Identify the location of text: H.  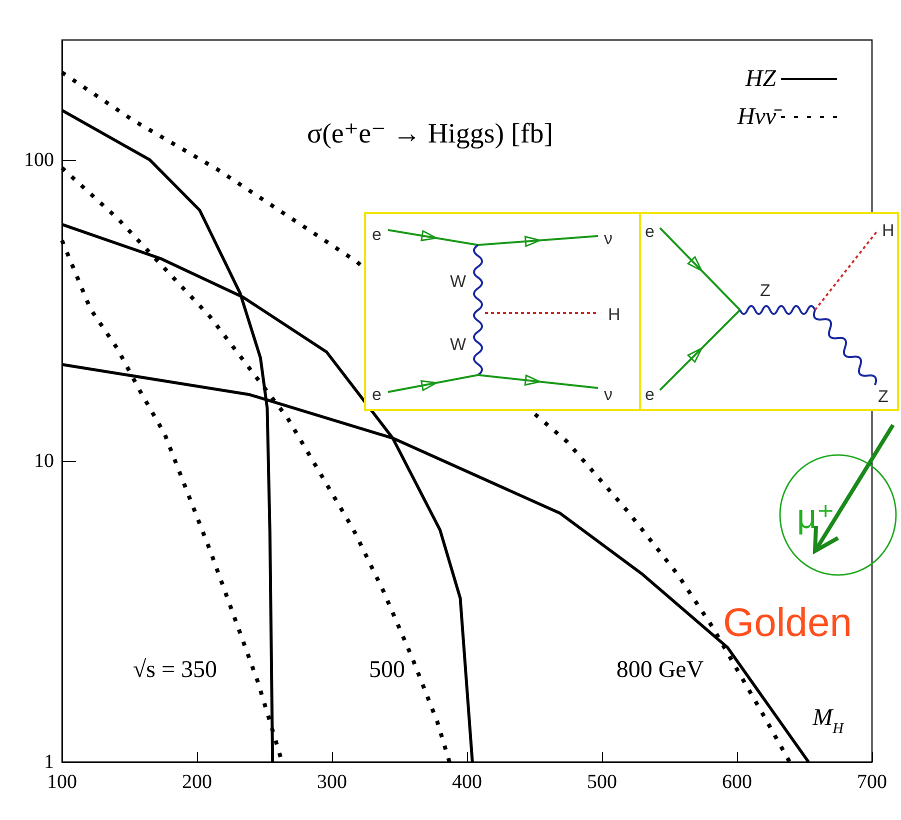
(888, 230).